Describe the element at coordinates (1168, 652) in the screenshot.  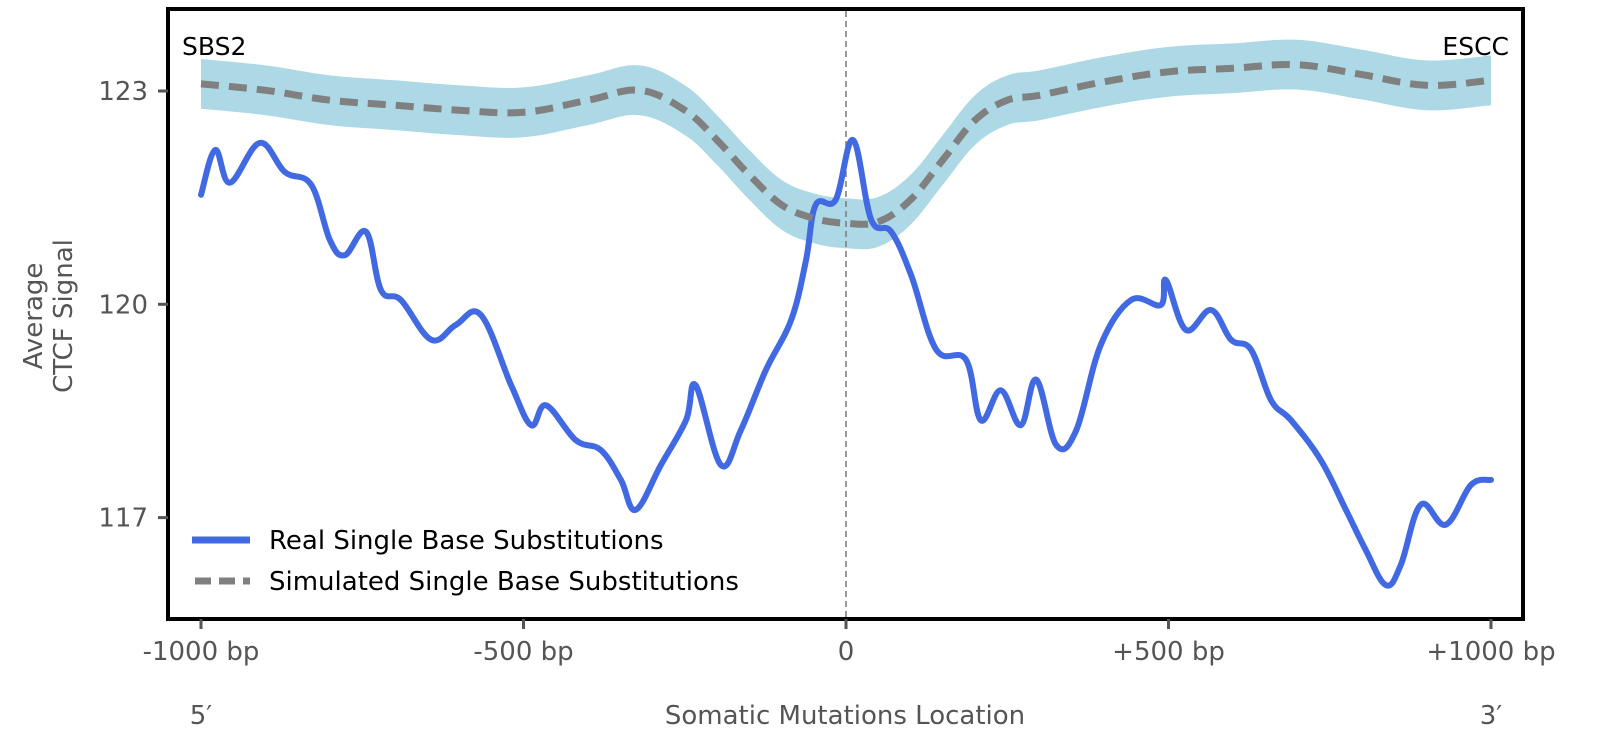
I see `x-tick-label: +500 bp` at that location.